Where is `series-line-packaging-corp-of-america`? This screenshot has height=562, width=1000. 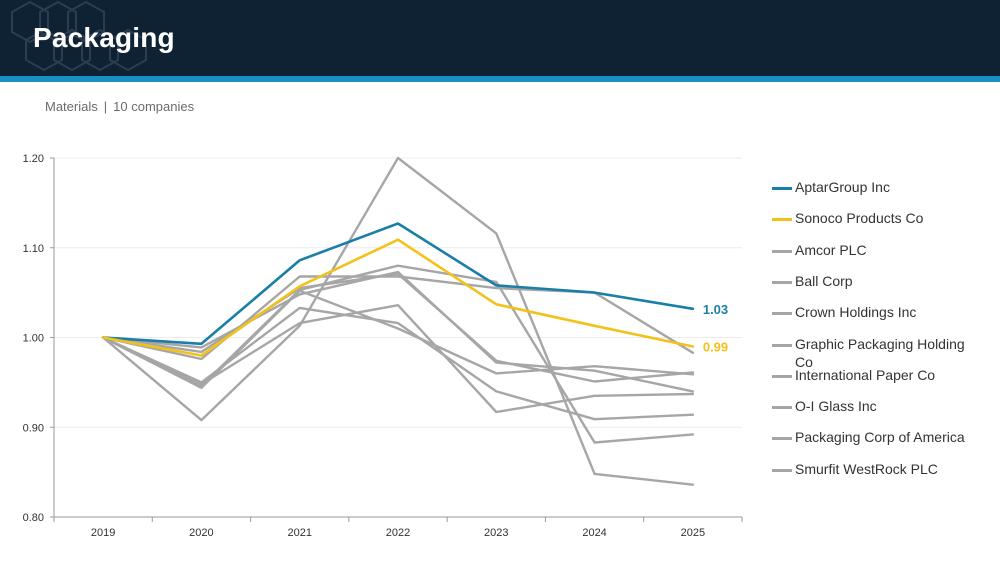 series-line-packaging-corp-of-america is located at coordinates (398, 359).